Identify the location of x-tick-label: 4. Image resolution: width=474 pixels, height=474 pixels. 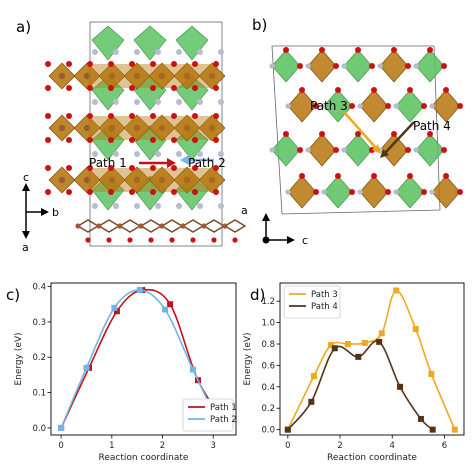
(392, 446).